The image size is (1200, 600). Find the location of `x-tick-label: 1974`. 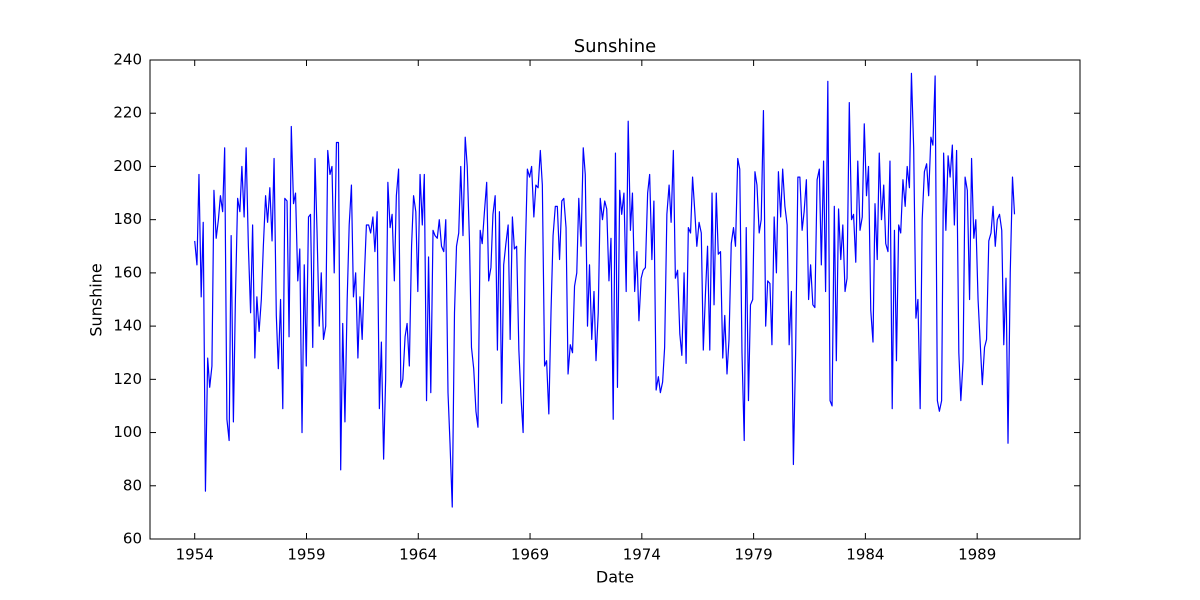

x-tick-label: 1974 is located at coordinates (642, 555).